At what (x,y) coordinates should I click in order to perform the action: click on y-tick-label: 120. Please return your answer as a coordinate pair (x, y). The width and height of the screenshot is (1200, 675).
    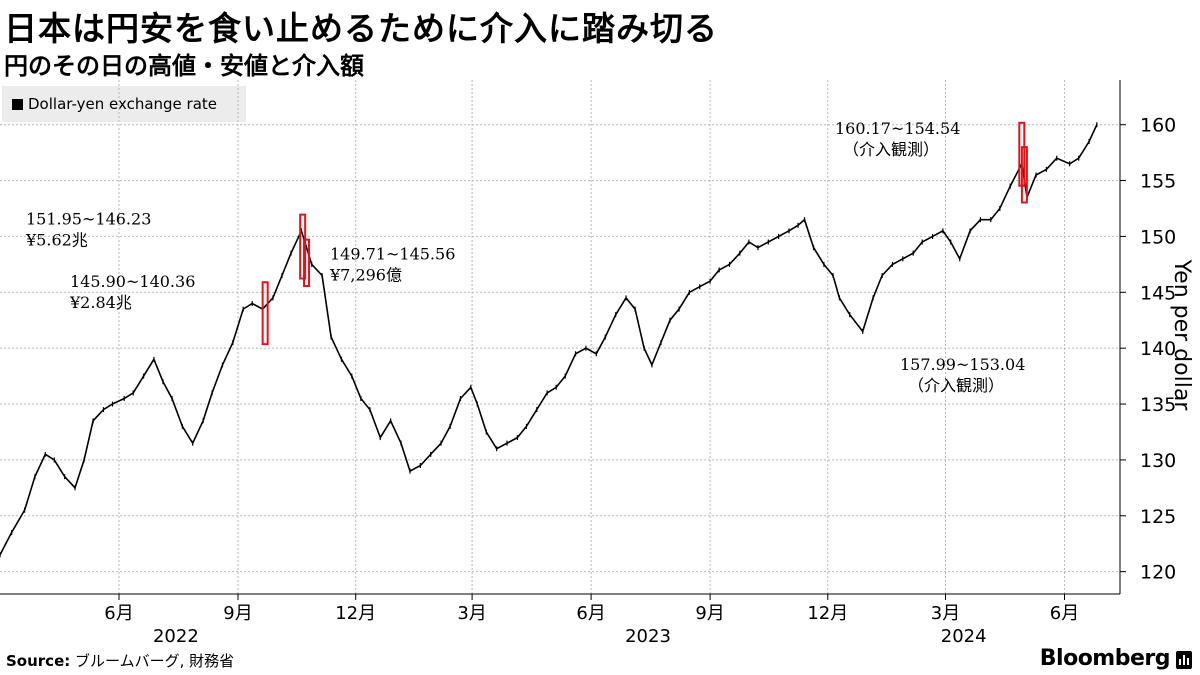
    Looking at the image, I should click on (1158, 573).